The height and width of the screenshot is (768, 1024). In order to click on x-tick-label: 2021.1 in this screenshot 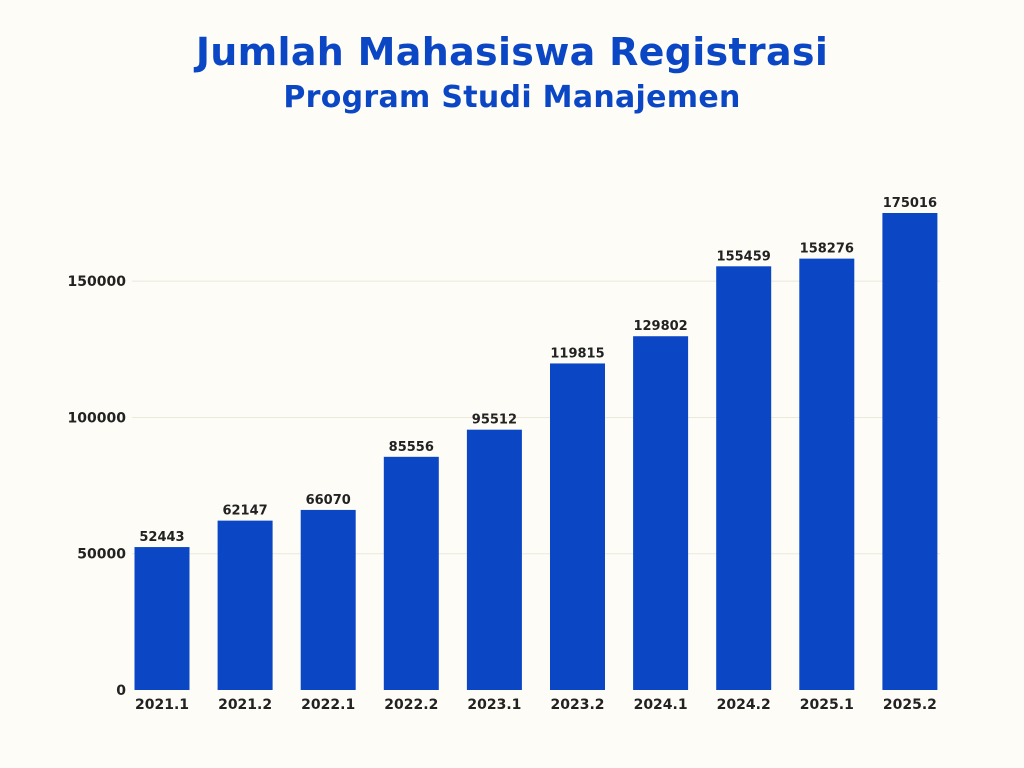, I will do `click(162, 705)`.